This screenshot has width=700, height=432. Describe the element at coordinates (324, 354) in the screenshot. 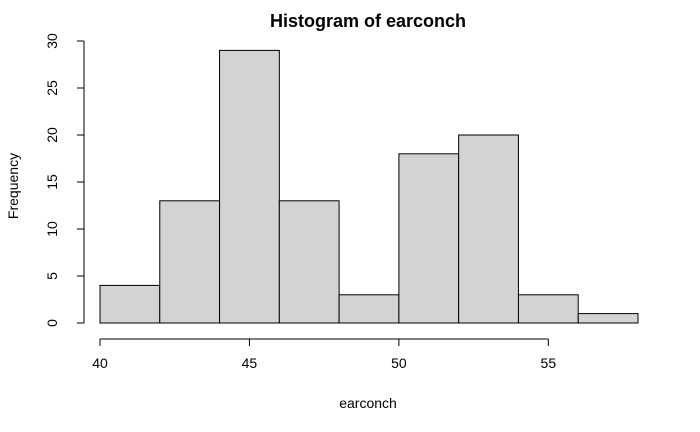

I see `x-axis: 40 45 50 55` at that location.